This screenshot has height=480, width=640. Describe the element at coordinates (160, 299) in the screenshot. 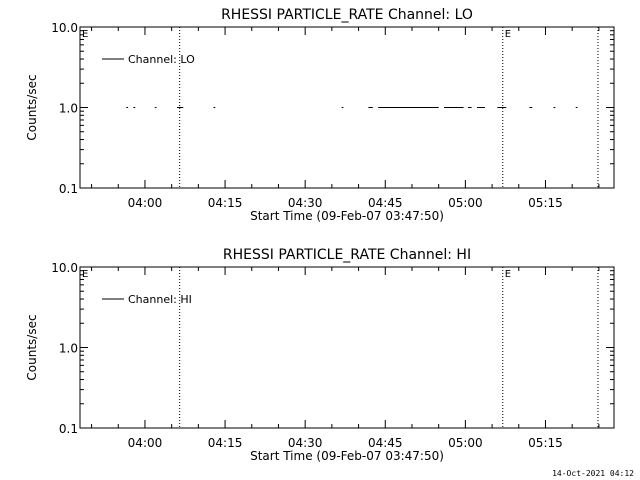

I see `legend-label: Channel: HI` at that location.